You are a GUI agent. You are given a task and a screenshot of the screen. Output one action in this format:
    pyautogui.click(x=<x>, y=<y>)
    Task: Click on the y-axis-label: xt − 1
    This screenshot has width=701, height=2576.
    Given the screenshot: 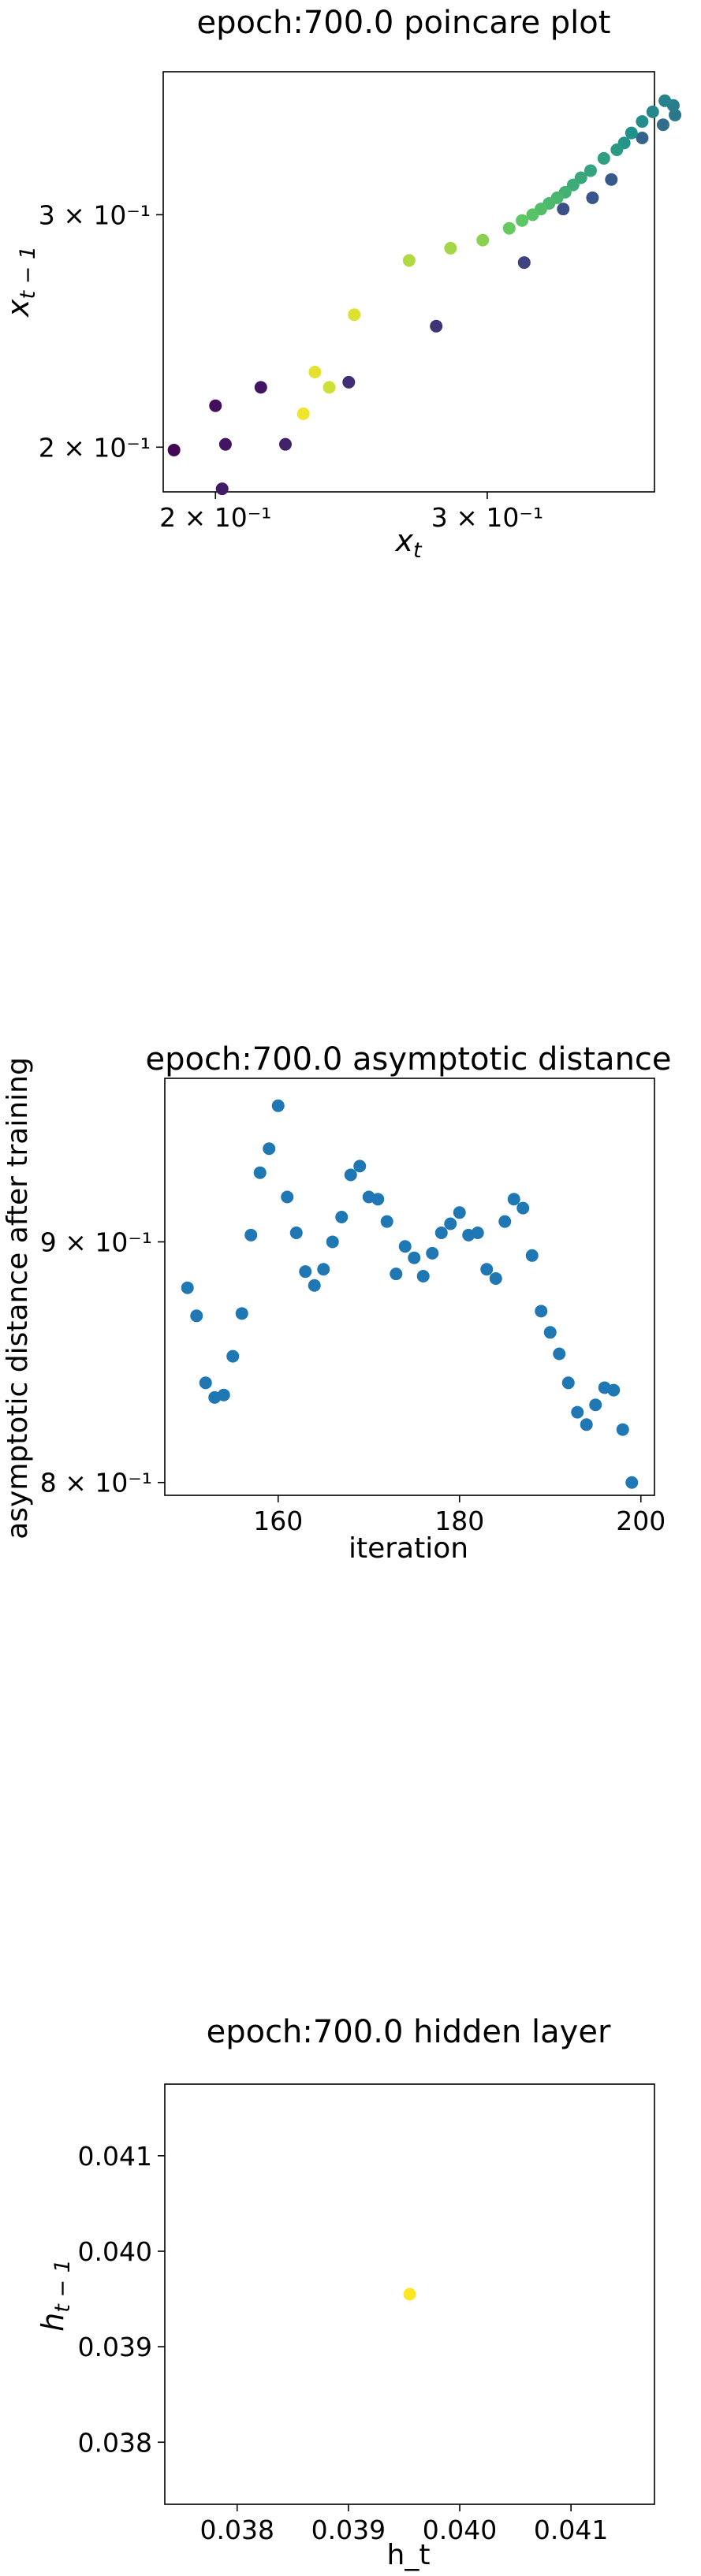 What is the action you would take?
    pyautogui.click(x=20, y=282)
    